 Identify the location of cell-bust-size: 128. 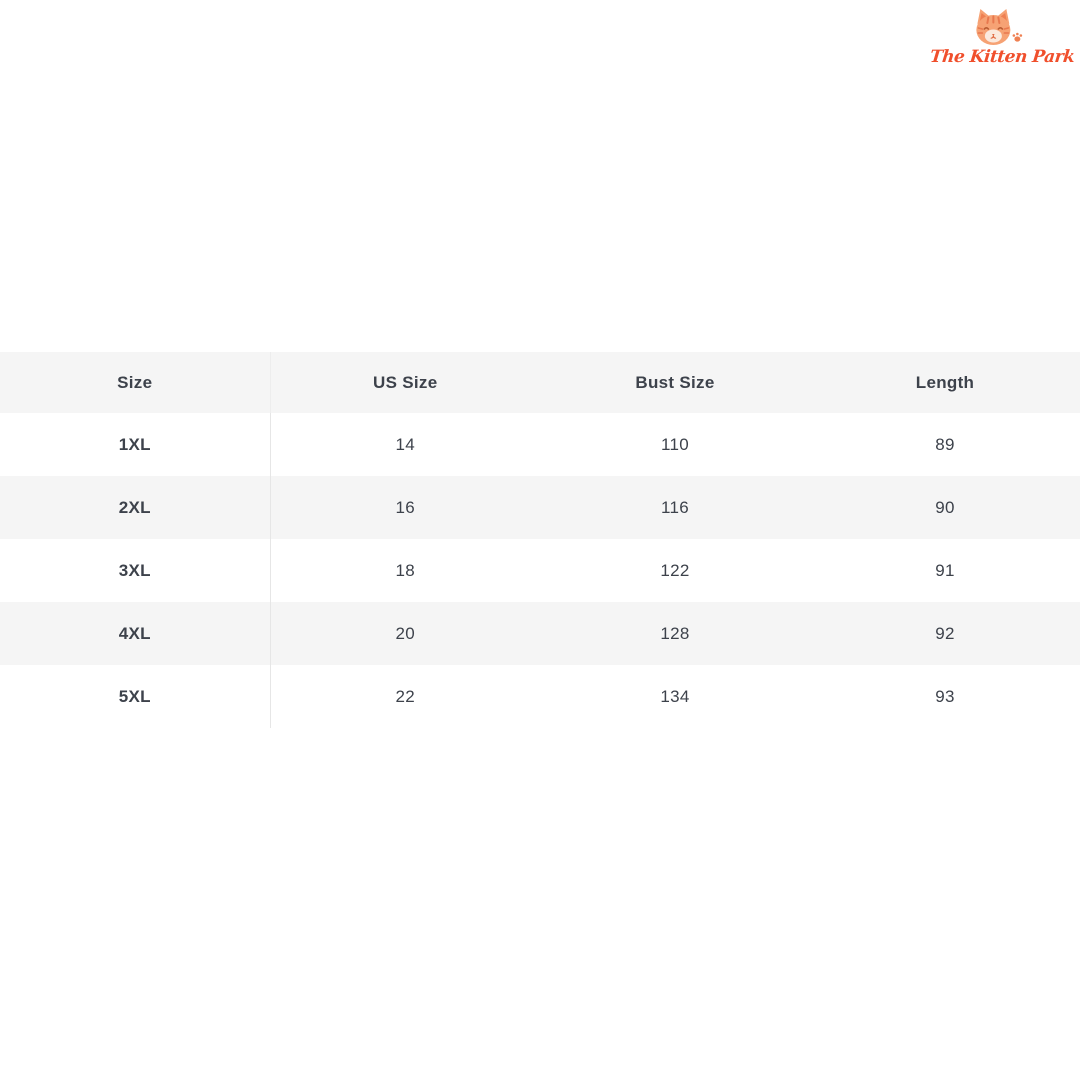
(675, 633).